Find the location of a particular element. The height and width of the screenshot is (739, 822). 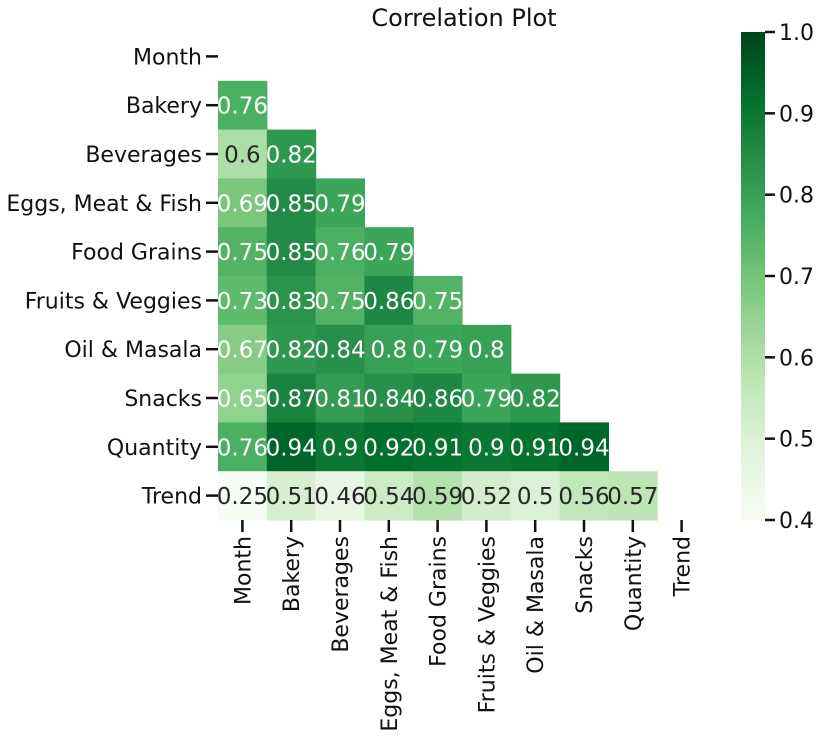

heatmap-cell-trend-beverages is located at coordinates (340, 496).